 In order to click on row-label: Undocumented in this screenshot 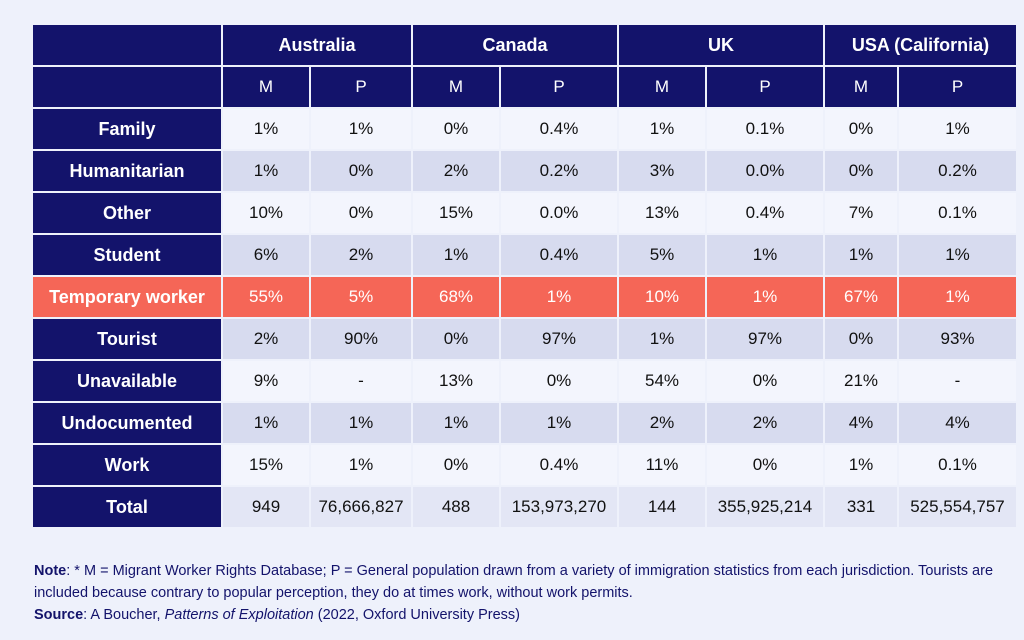, I will do `click(127, 423)`.